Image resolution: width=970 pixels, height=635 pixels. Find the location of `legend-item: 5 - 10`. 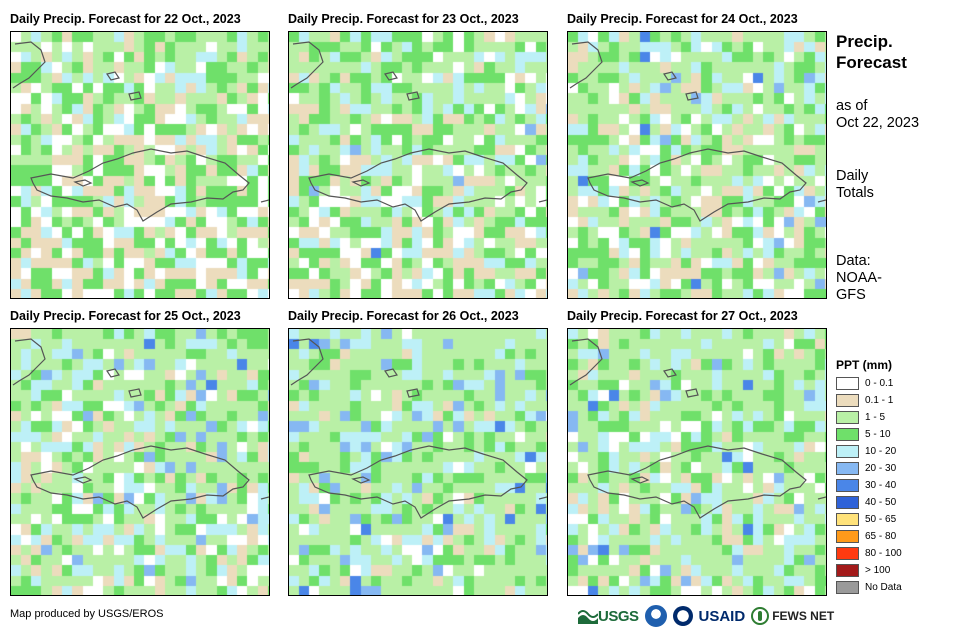

legend-item: 5 - 10 is located at coordinates (863, 434).